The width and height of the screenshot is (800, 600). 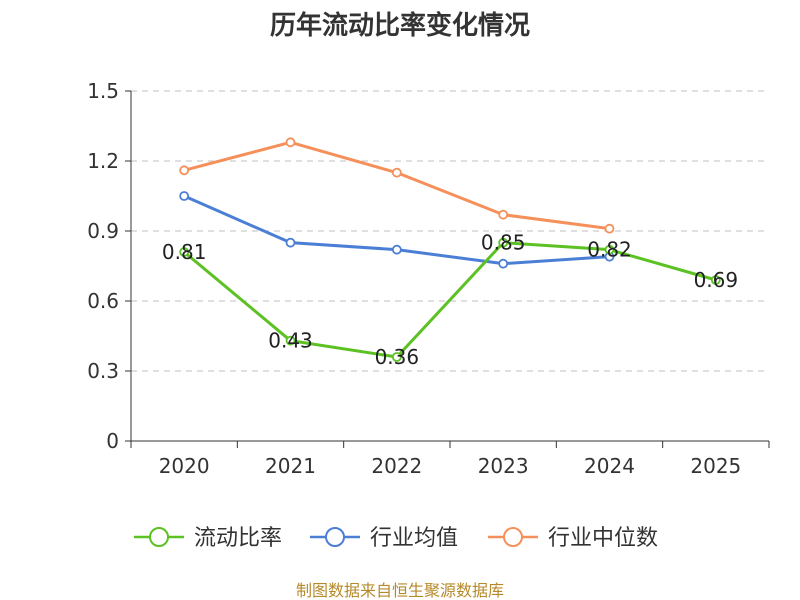 I want to click on data-label: 0.43, so click(x=290, y=341).